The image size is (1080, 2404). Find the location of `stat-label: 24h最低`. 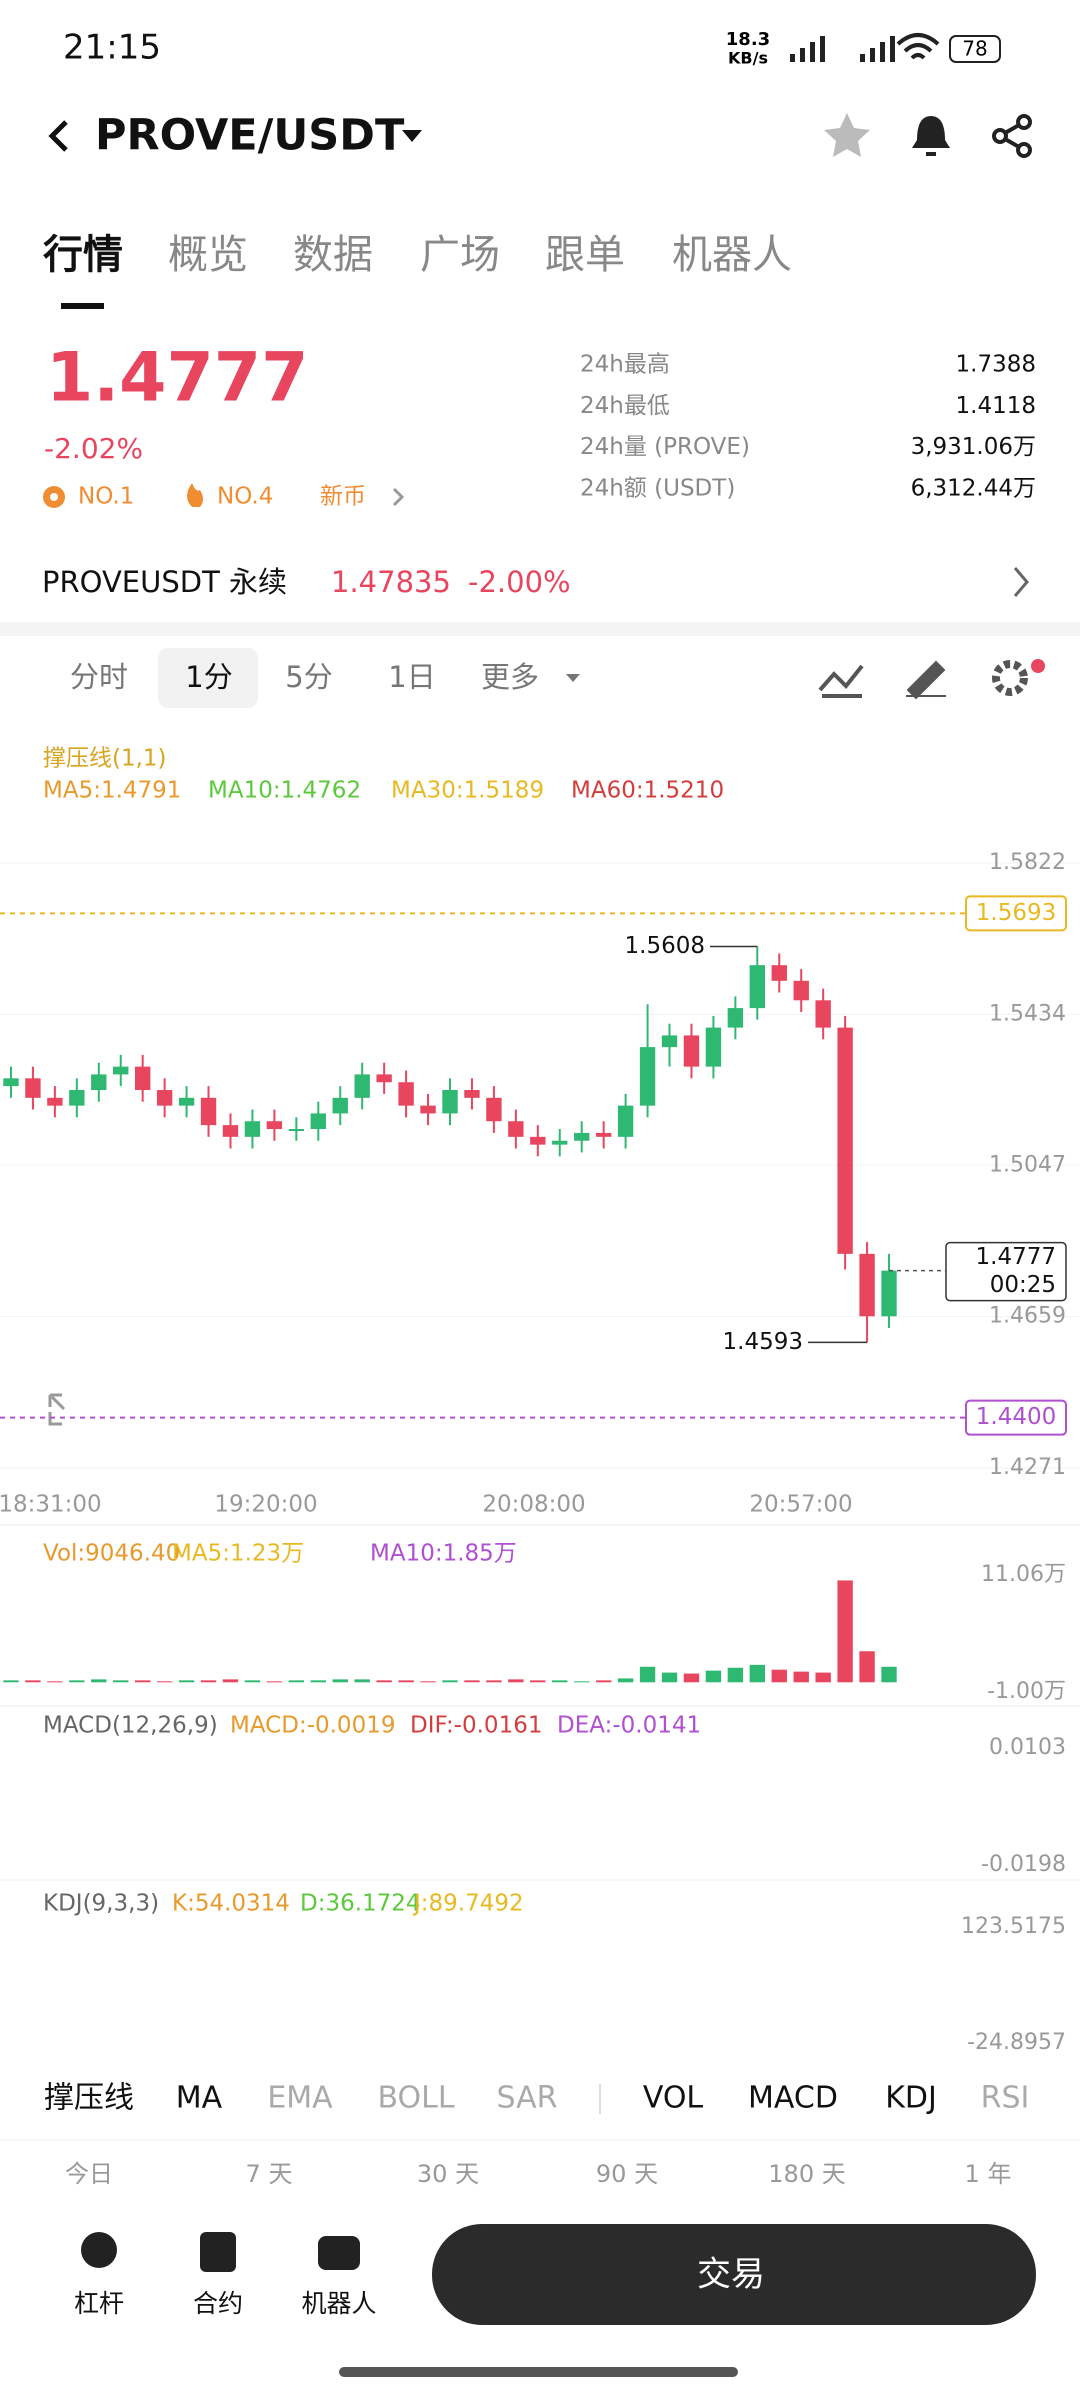

stat-label: 24h最低 is located at coordinates (625, 406).